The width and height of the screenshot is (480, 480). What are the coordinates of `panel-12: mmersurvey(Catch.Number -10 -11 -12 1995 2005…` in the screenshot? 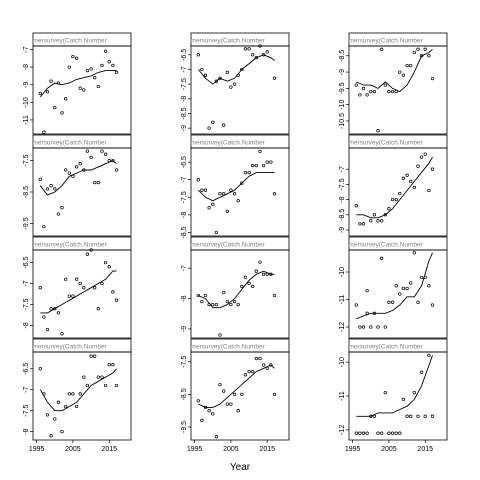 It's located at (393, 395).